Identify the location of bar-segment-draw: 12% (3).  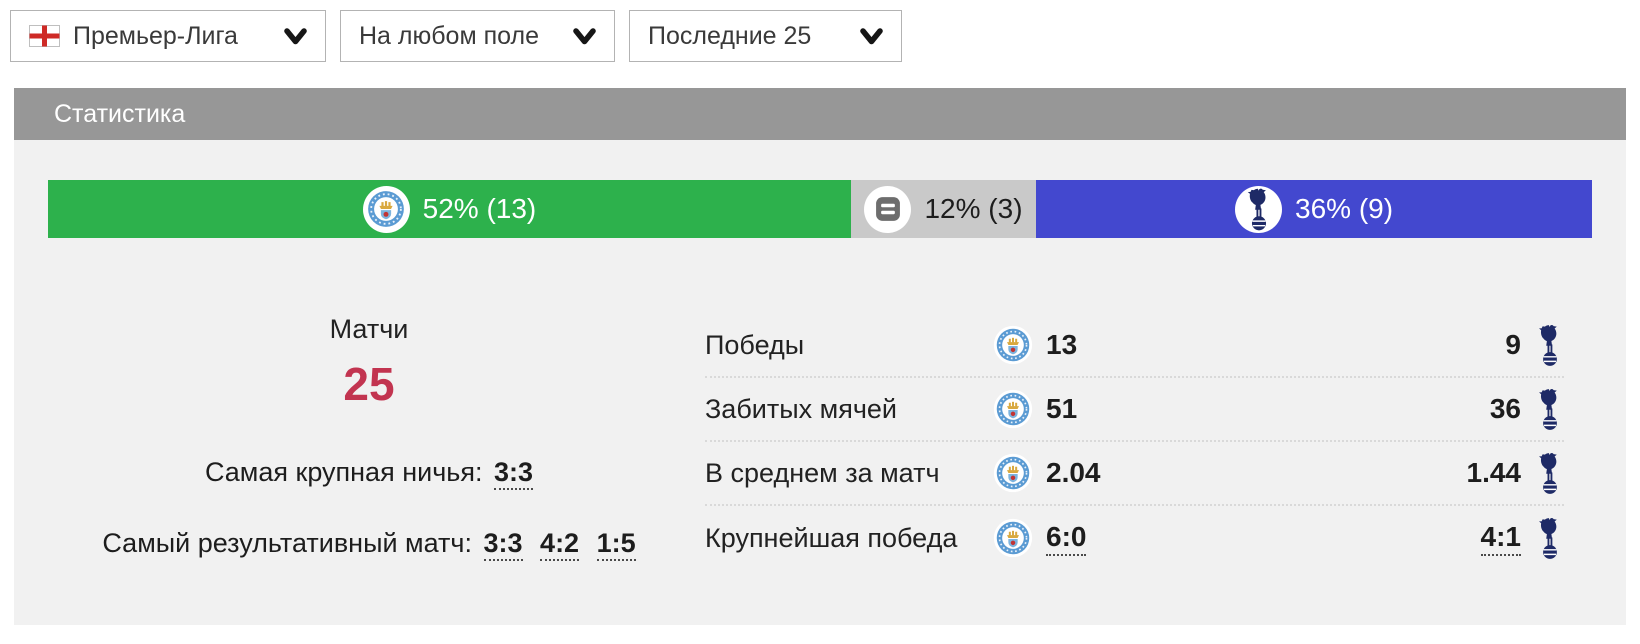
(943, 209).